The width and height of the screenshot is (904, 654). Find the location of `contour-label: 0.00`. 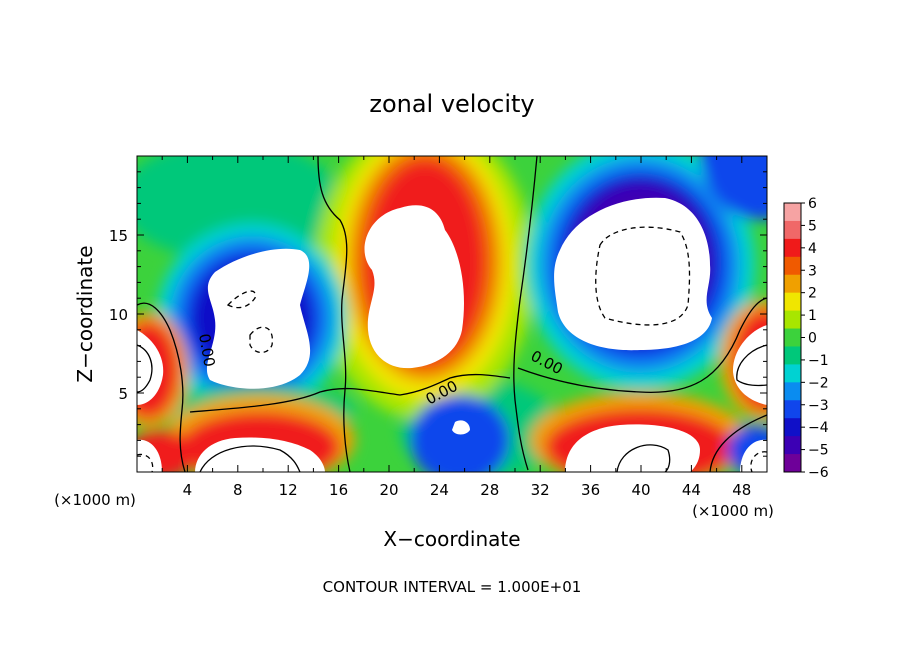

contour-label: 0.00 is located at coordinates (207, 350).